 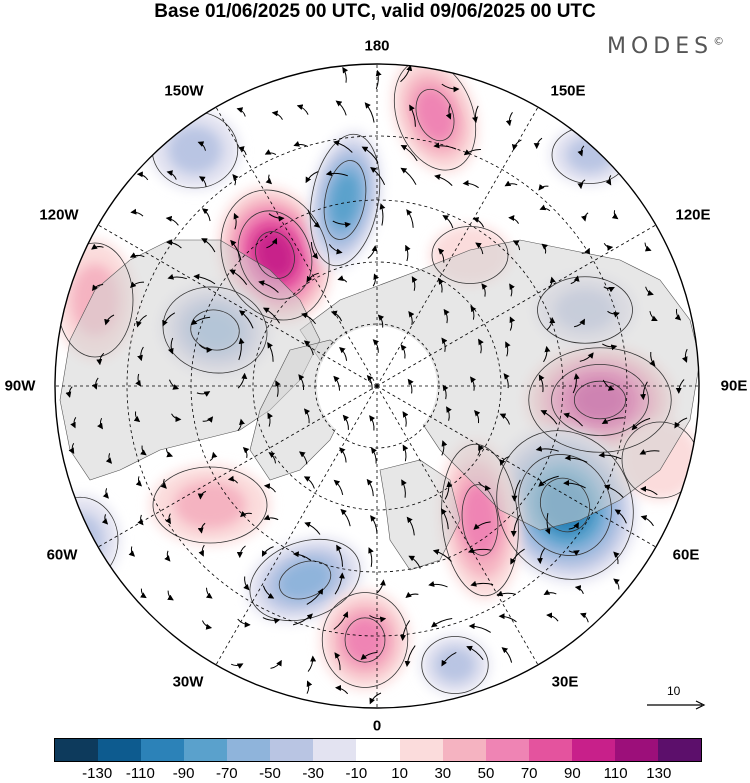 I want to click on colorbar-label: -130, so click(x=97, y=773).